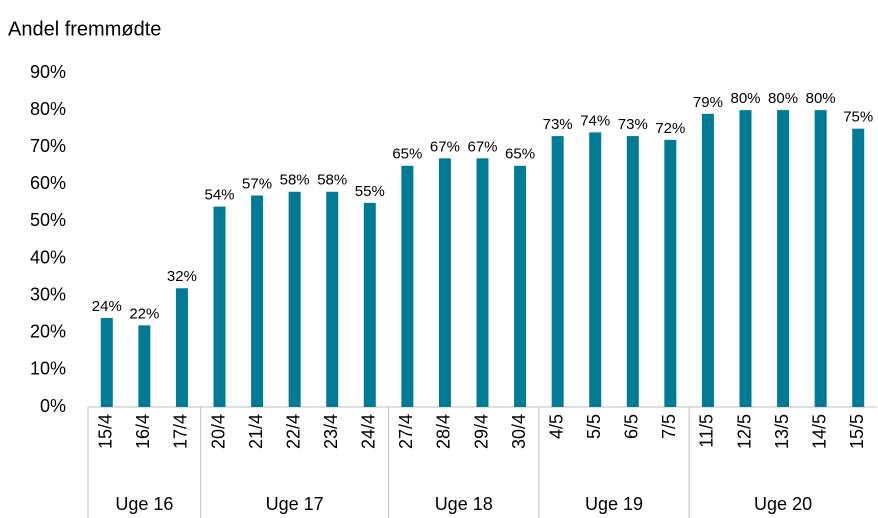  Describe the element at coordinates (144, 504) in the screenshot. I see `group-label: Uge 16` at that location.